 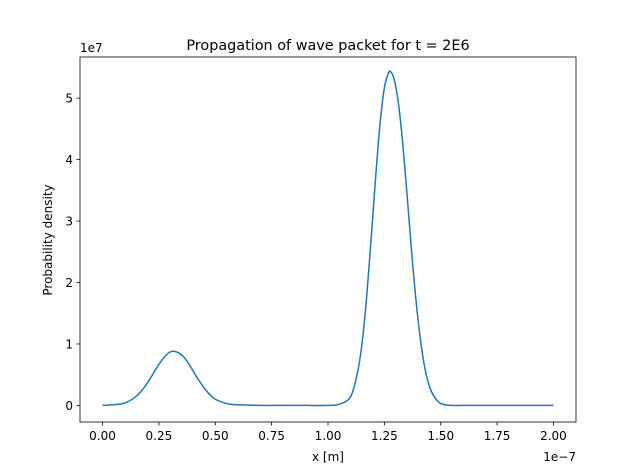 I want to click on x-tick-label: 1.75, so click(x=497, y=436).